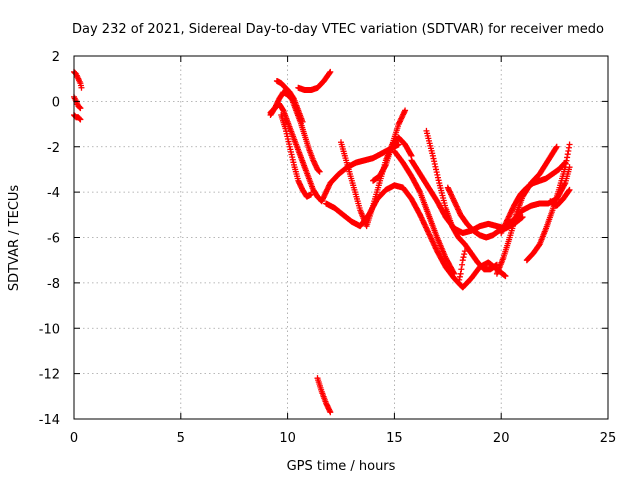  What do you see at coordinates (78, 79) in the screenshot?
I see `series-arc-a1` at bounding box center [78, 79].